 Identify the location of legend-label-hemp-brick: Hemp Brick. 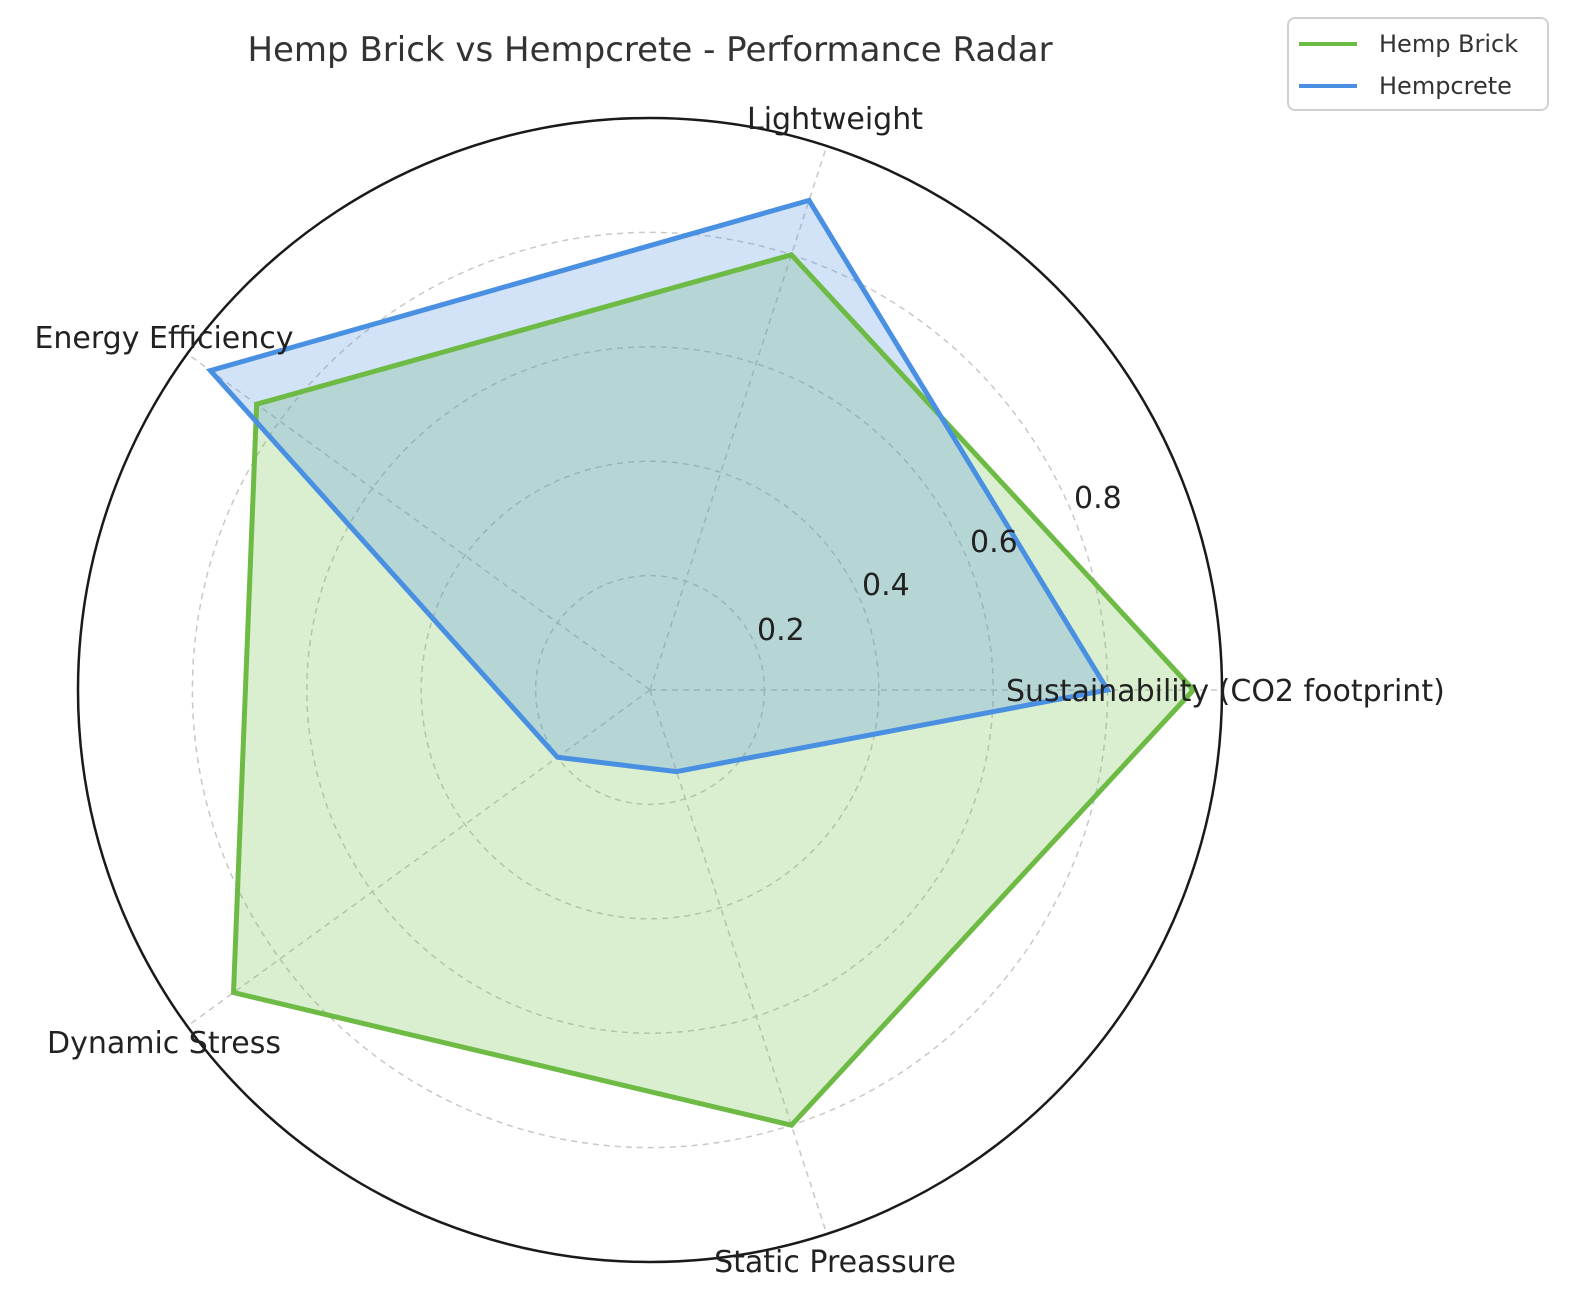
(1449, 44).